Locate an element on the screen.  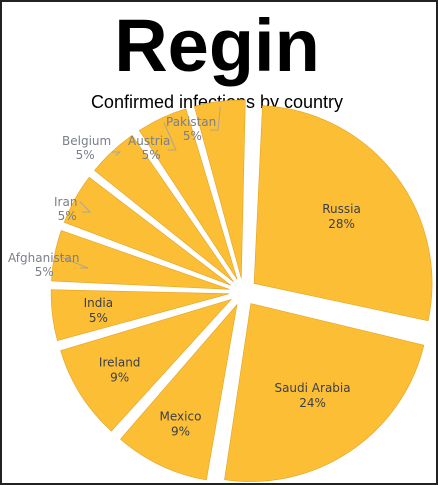
slice-label-afghanistan: Afghanistan is located at coordinates (43, 258).